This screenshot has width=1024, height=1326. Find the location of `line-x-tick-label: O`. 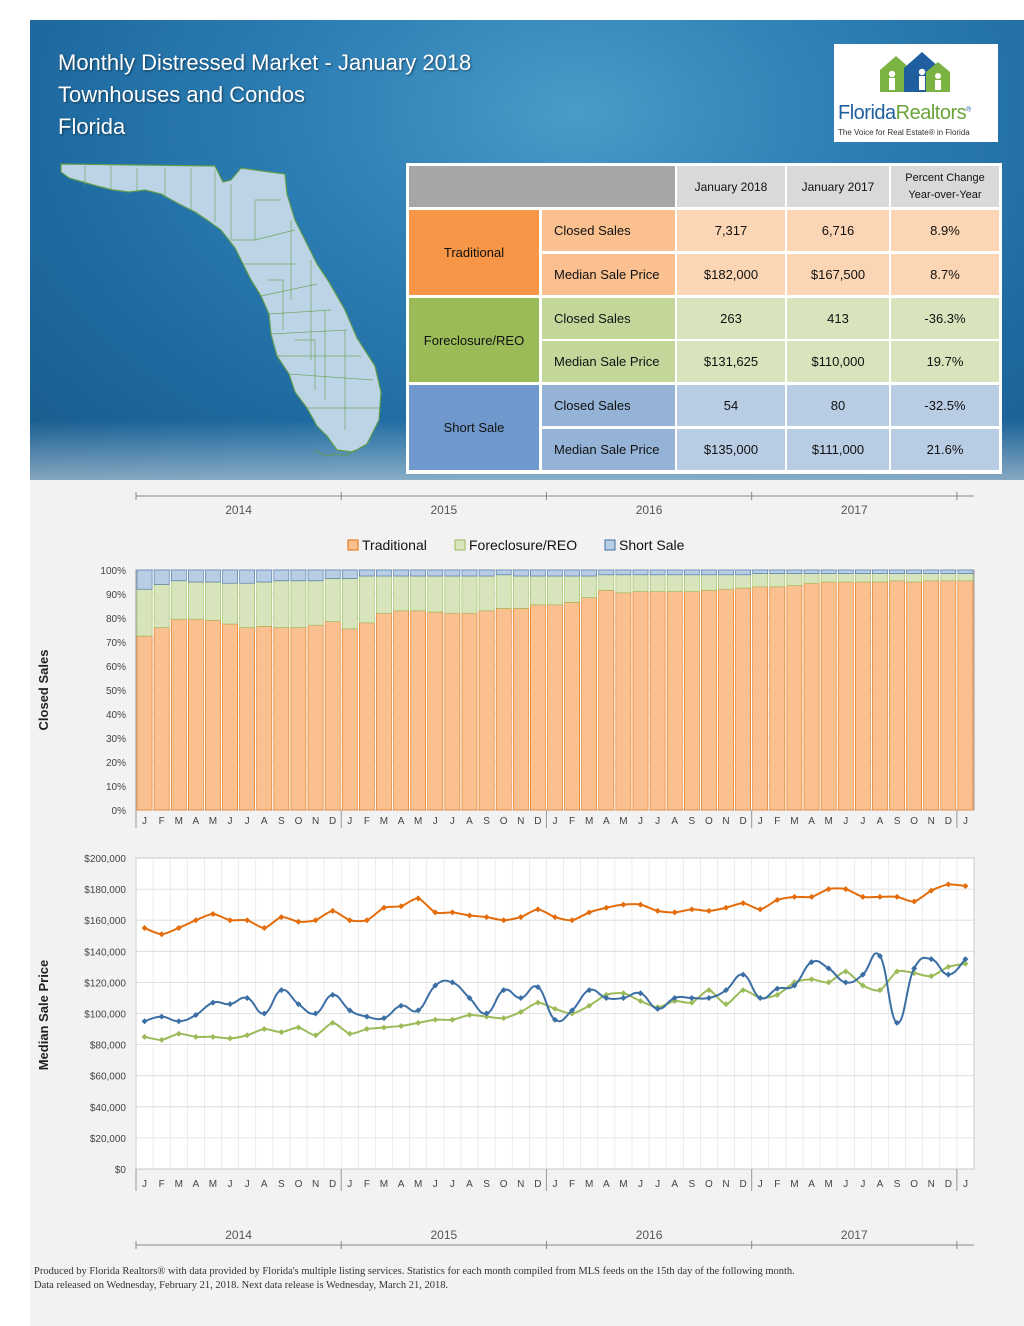

line-x-tick-label: O is located at coordinates (504, 1184).